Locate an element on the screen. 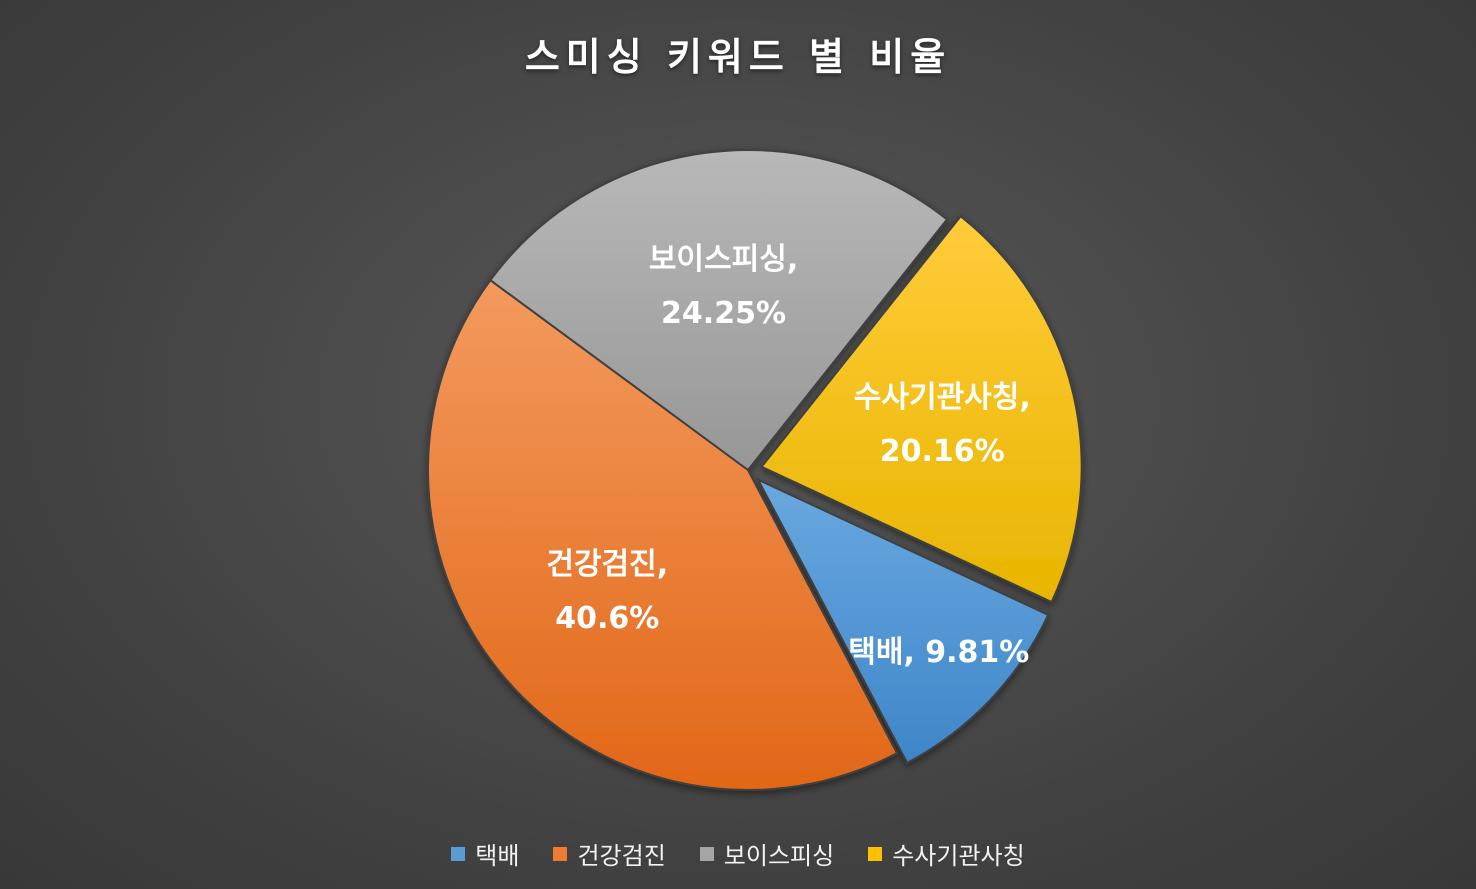 The width and height of the screenshot is (1476, 889). legend-item-수사기관사칭: 수사기관사칭 is located at coordinates (946, 853).